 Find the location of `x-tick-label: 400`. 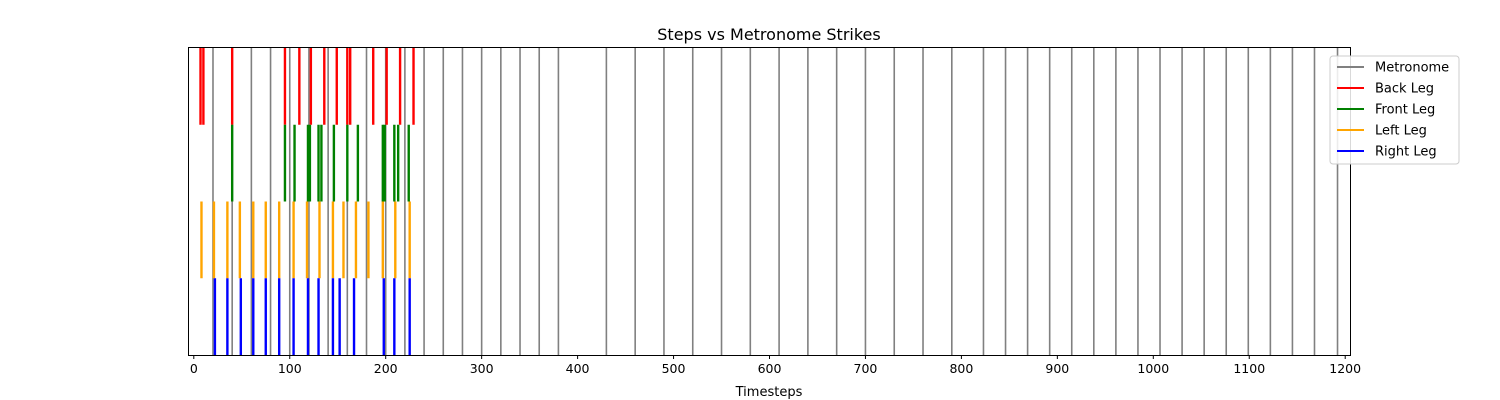

x-tick-label: 400 is located at coordinates (578, 368).